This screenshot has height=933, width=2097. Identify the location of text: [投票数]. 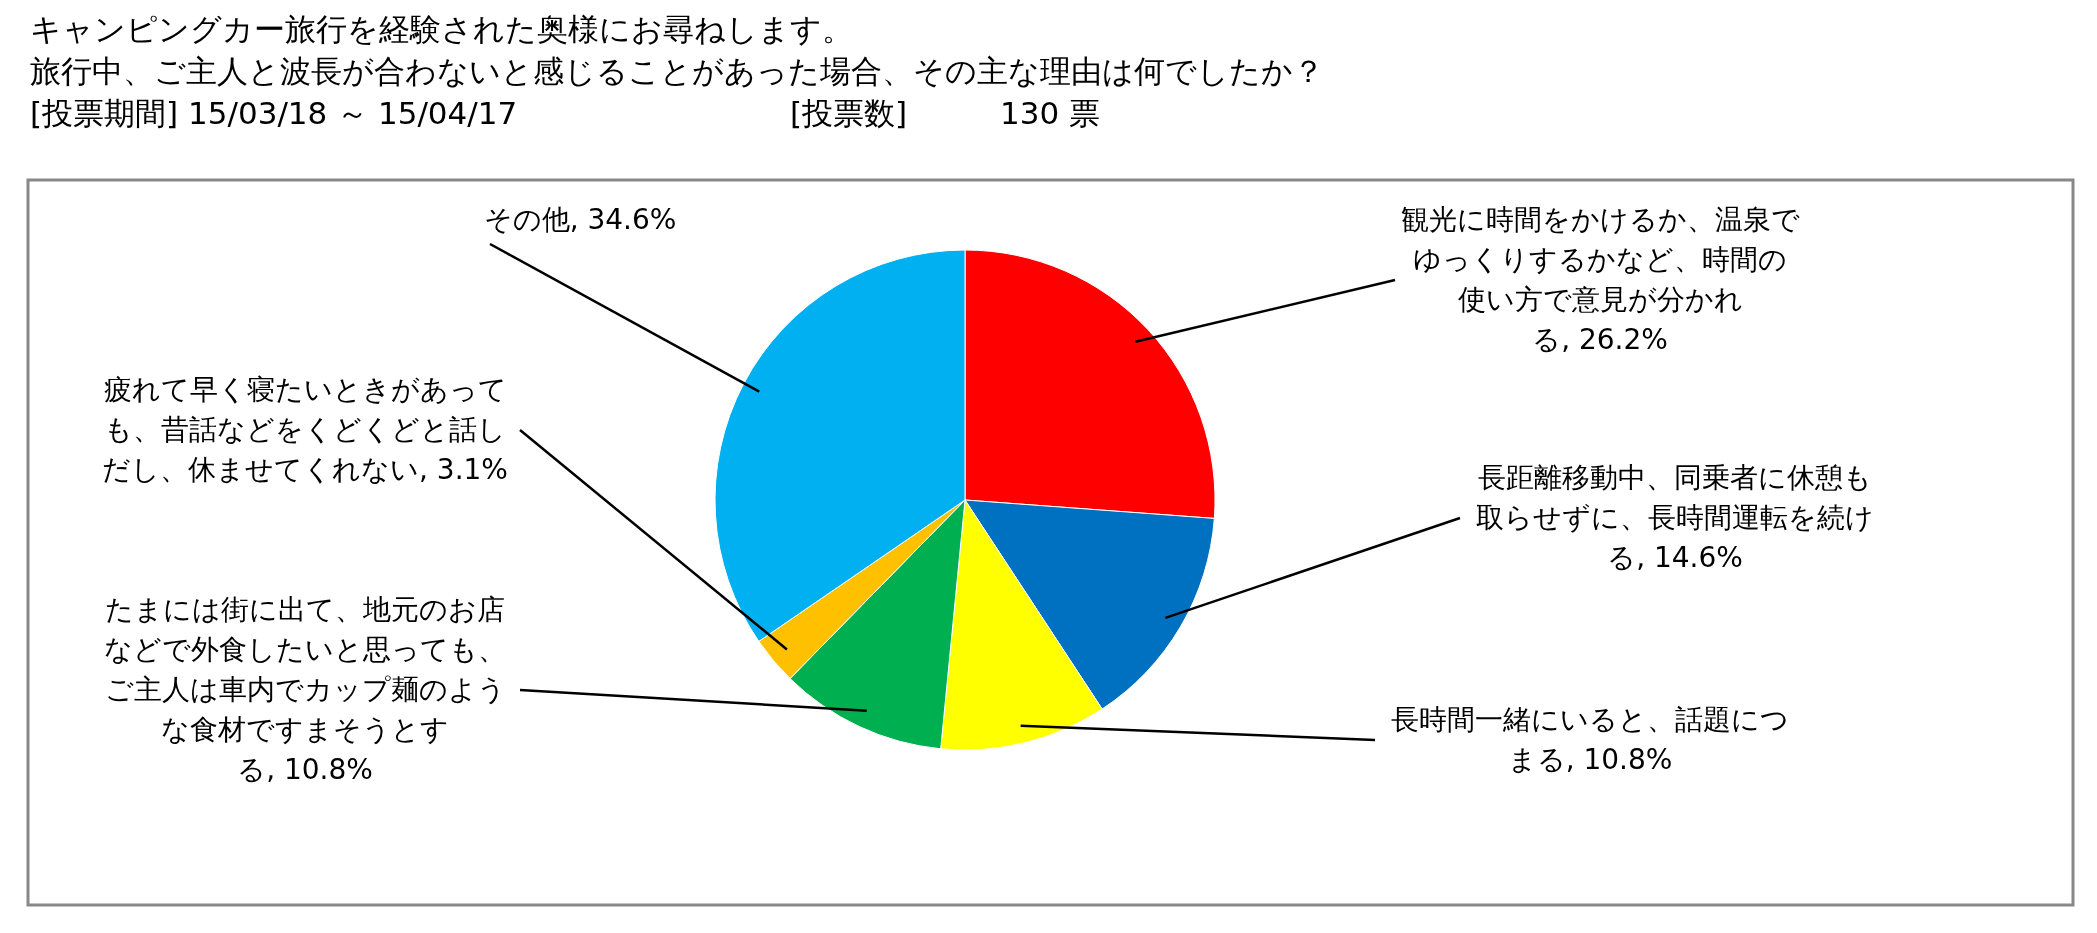
(849, 113).